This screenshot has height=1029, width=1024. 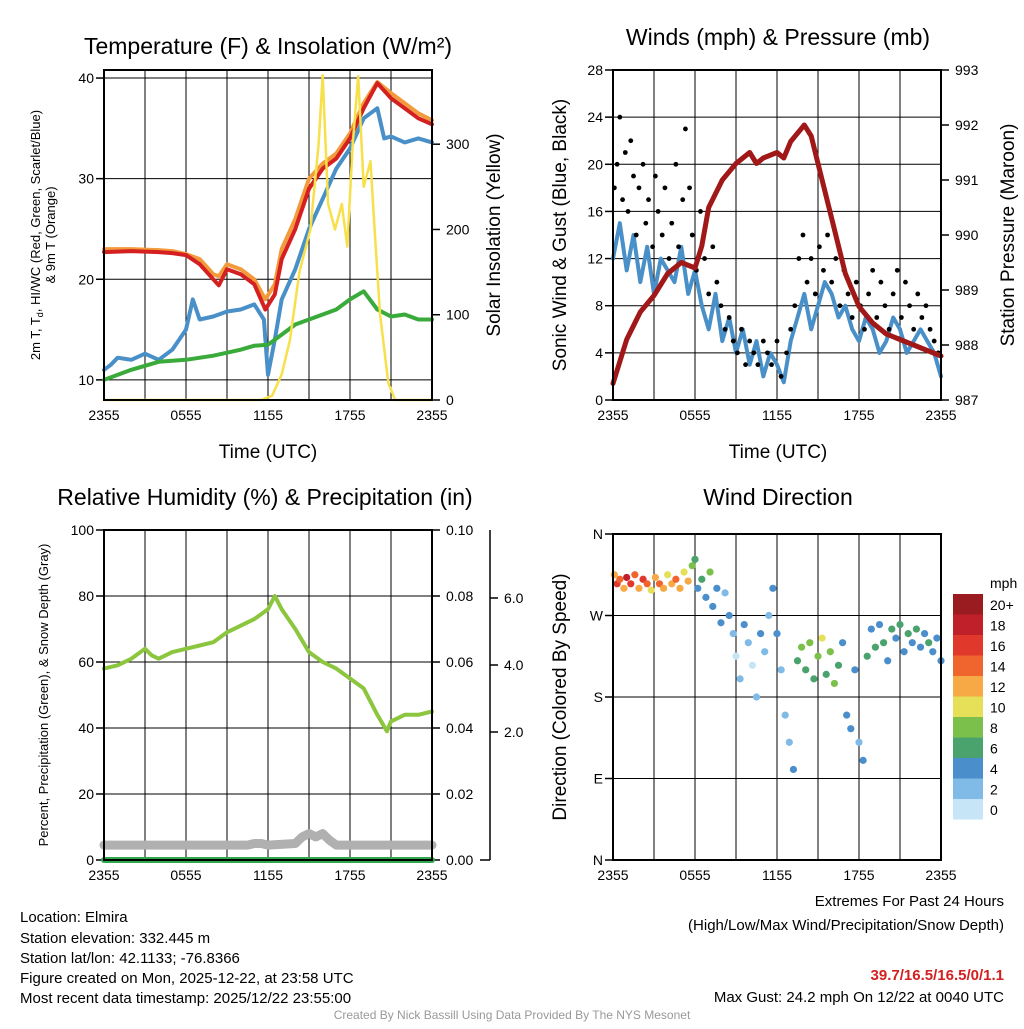 I want to click on y-tick-label: 20, so click(x=595, y=164).